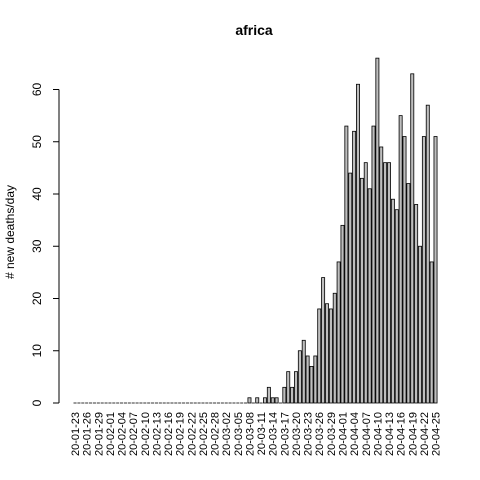  I want to click on y-tick-label: 50, so click(37, 142).